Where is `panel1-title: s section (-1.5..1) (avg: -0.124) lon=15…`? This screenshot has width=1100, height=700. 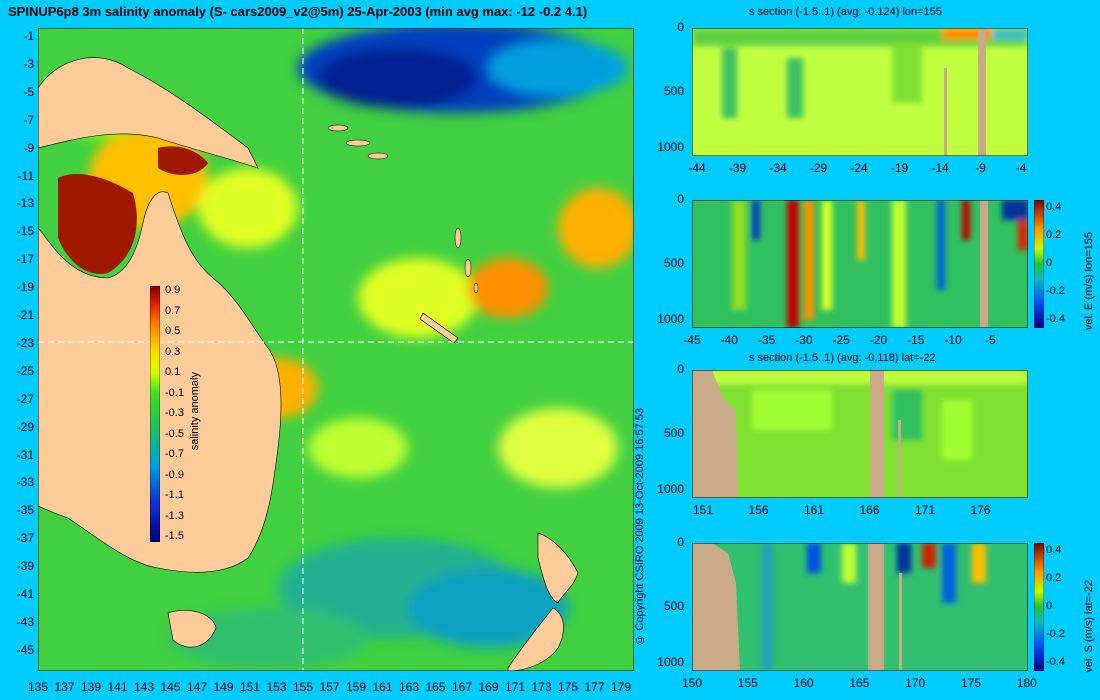 panel1-title: s section (-1.5..1) (avg: -0.124) lon=15… is located at coordinates (845, 12).